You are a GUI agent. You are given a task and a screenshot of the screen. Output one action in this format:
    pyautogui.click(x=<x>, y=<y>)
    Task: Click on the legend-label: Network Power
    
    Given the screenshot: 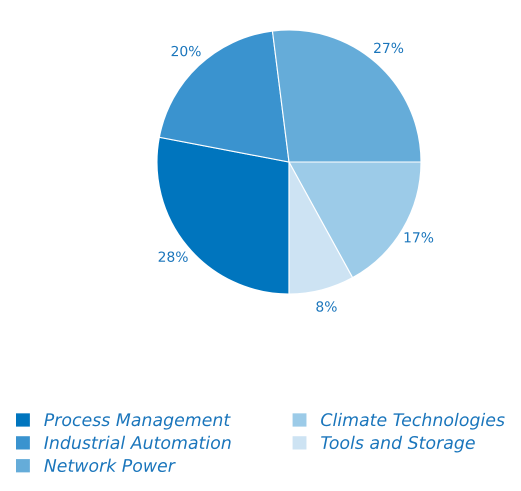 What is the action you would take?
    pyautogui.click(x=110, y=465)
    